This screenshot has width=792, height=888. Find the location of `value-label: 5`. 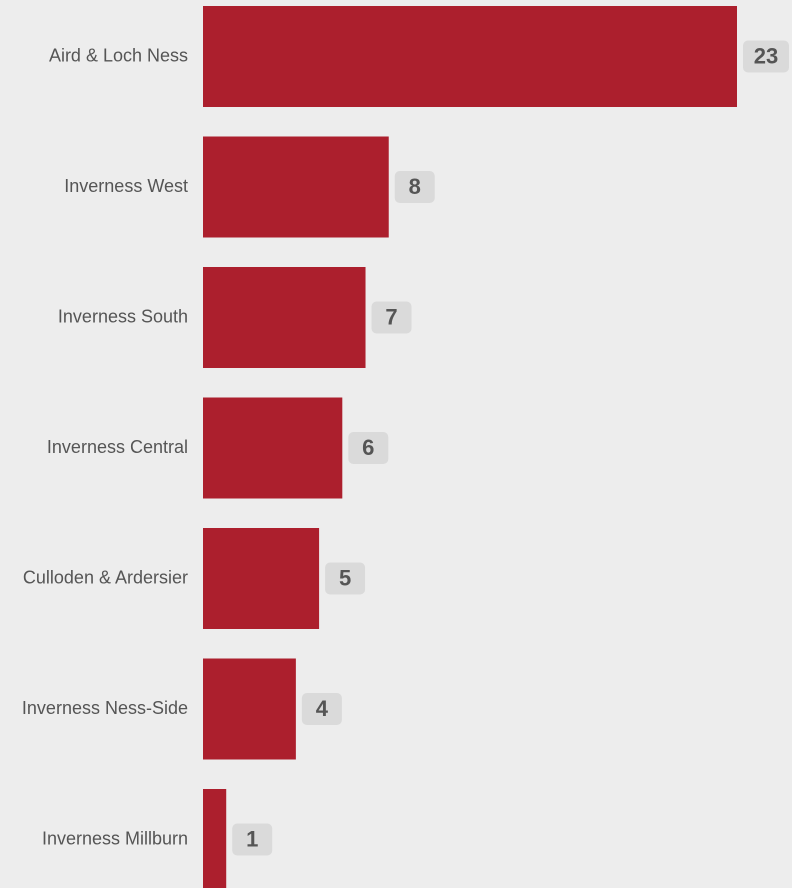

value-label: 5 is located at coordinates (345, 577).